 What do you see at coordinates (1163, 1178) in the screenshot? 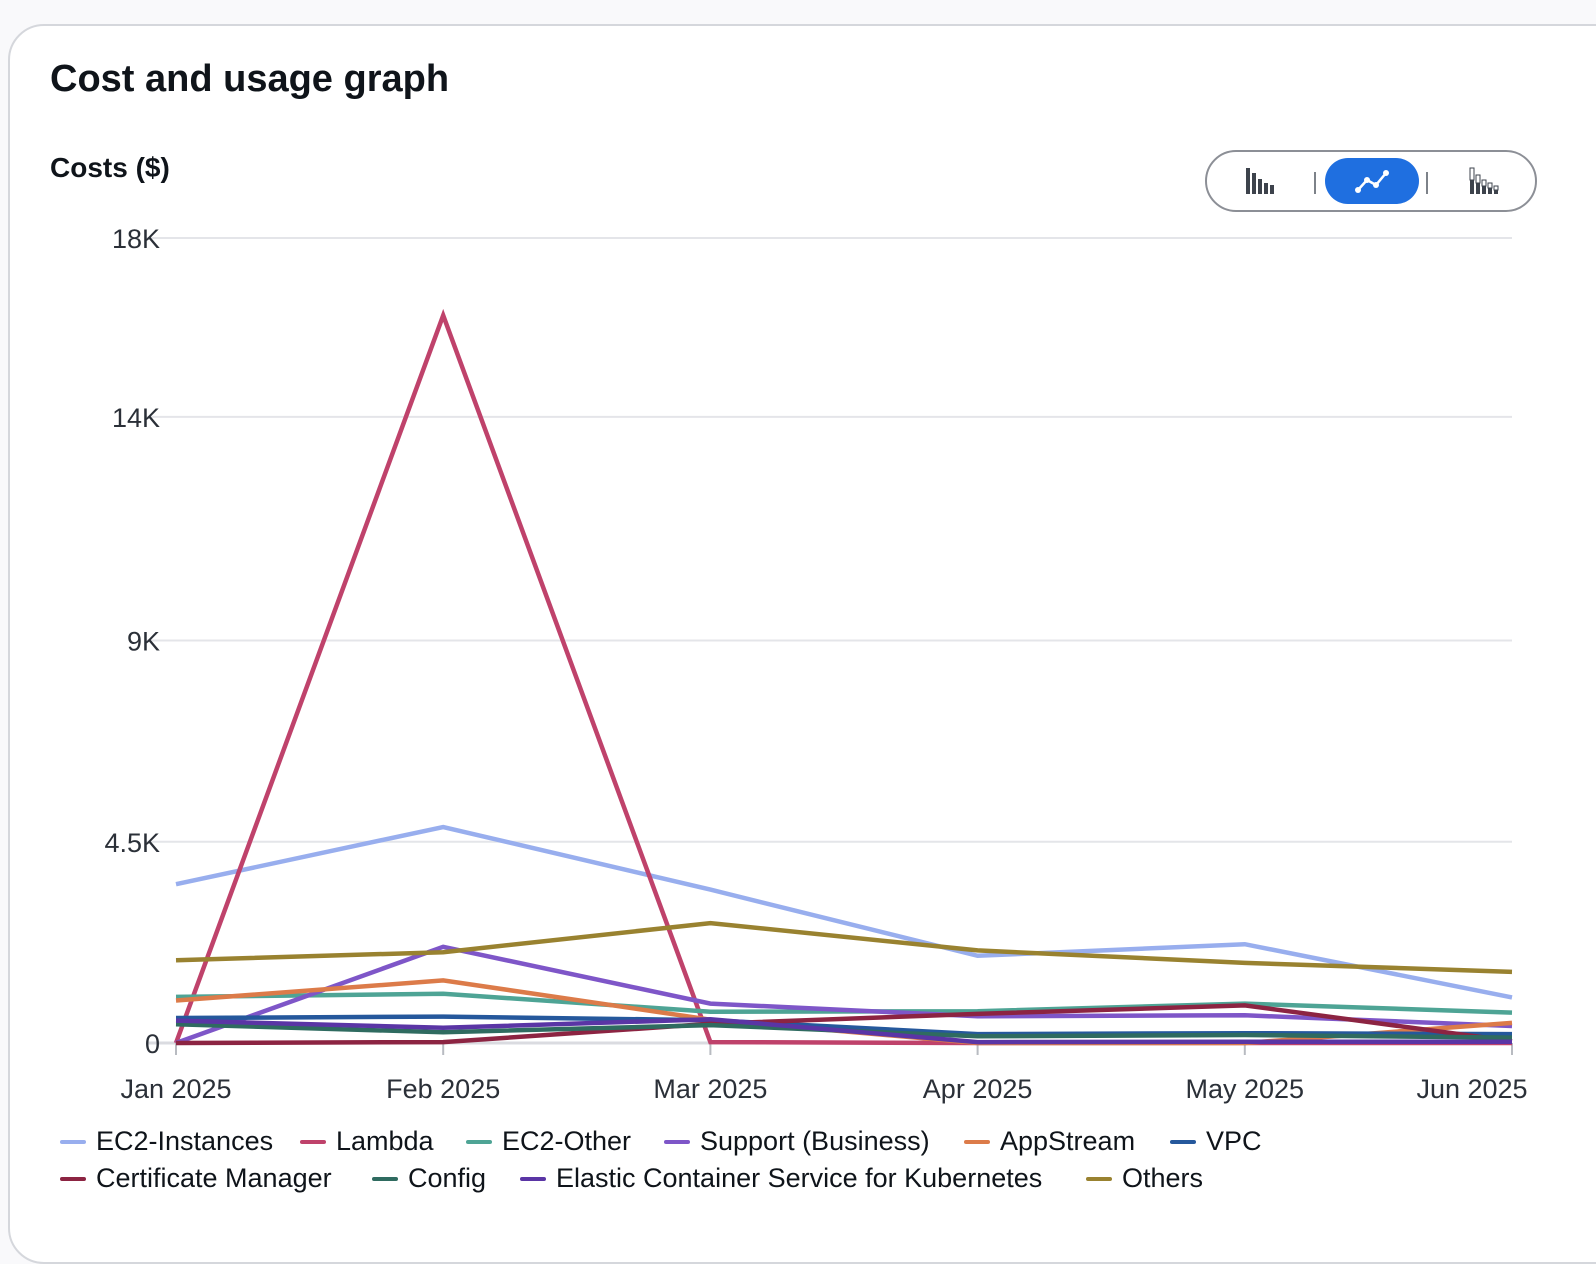
I see `legend-label: Others` at bounding box center [1163, 1178].